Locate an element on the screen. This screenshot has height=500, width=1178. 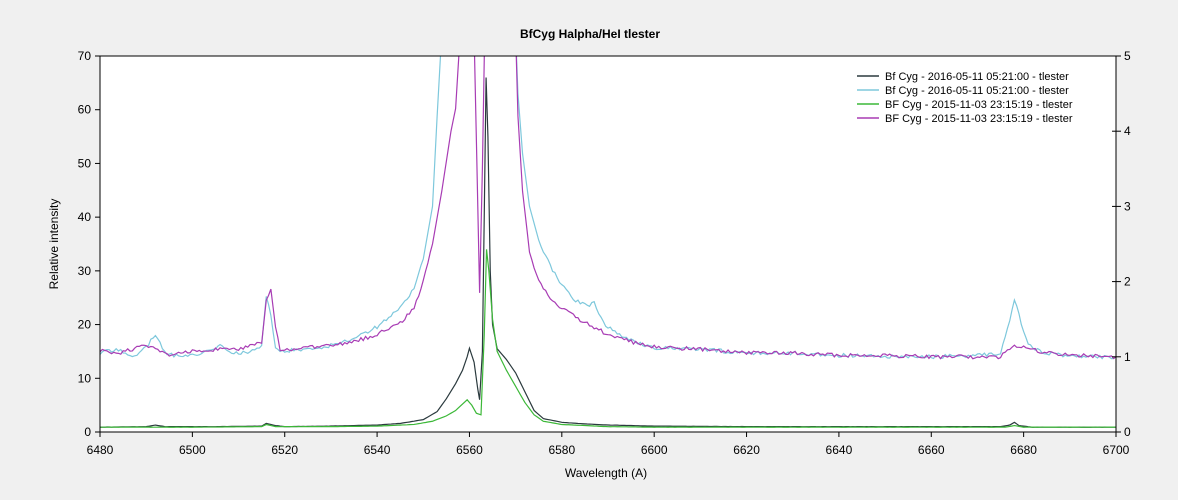
x-tick-label: 6700 is located at coordinates (1116, 450).